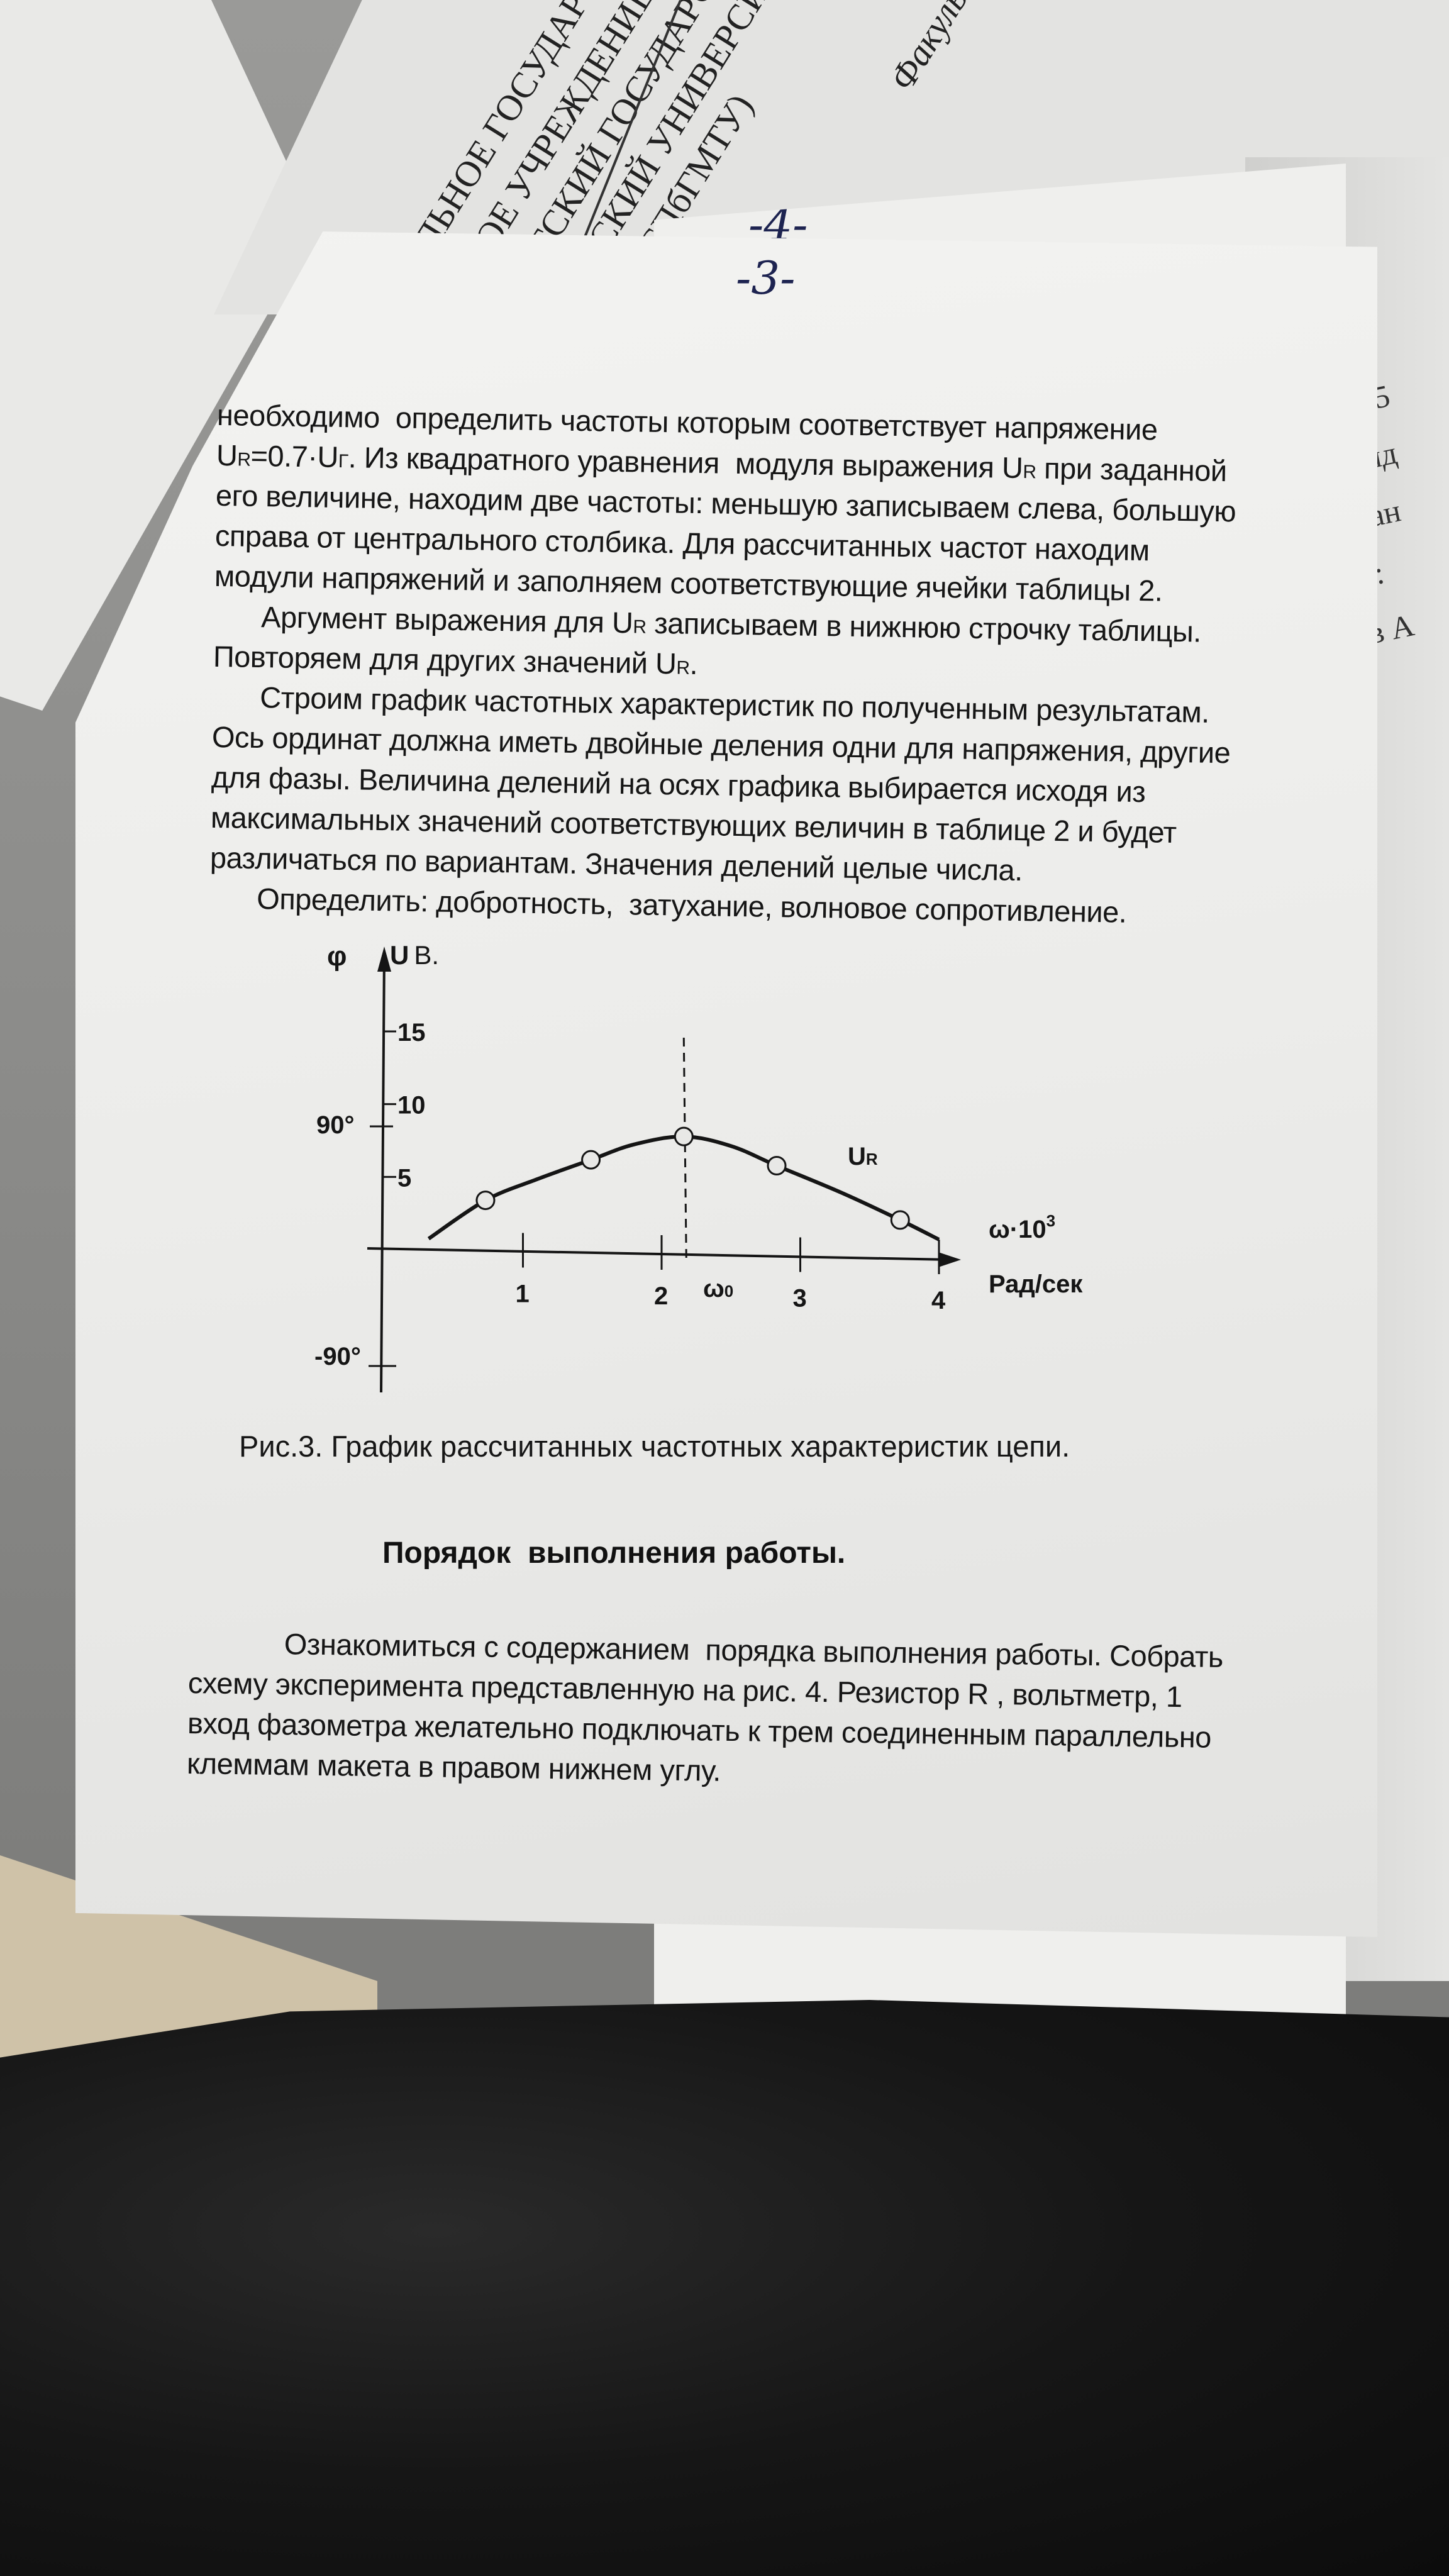 The width and height of the screenshot is (1449, 2576). I want to click on x-axis-label: ω·103, so click(1022, 1227).